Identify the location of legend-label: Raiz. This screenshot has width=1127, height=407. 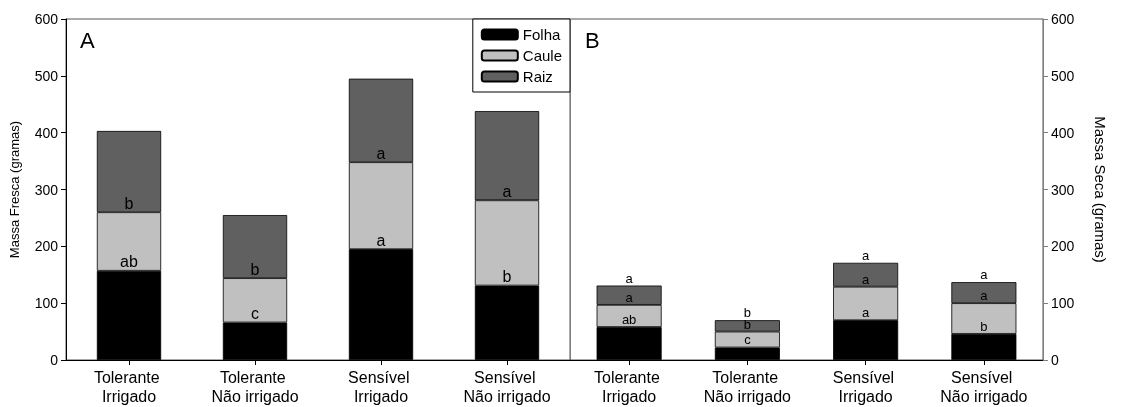
(537, 76).